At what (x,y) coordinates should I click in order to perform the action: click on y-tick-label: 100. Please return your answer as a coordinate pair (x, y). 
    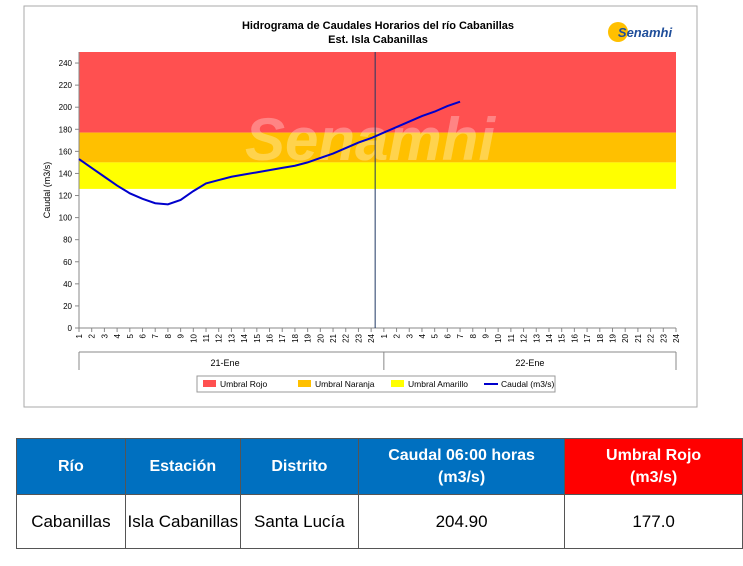
    Looking at the image, I should click on (66, 218).